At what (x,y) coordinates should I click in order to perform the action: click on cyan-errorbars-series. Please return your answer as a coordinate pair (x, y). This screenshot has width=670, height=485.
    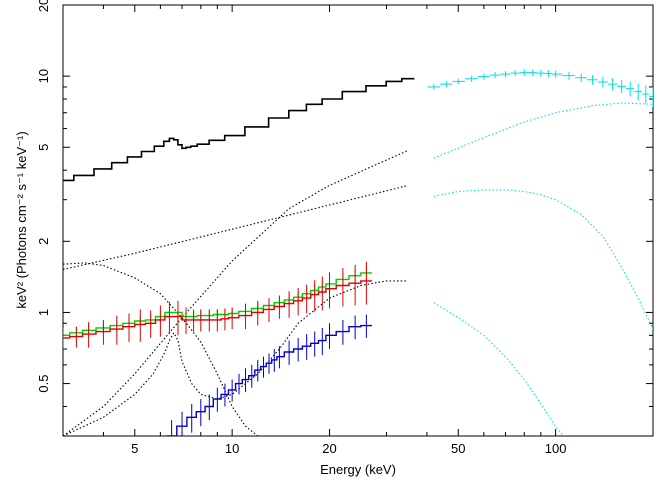
    Looking at the image, I should click on (540, 88).